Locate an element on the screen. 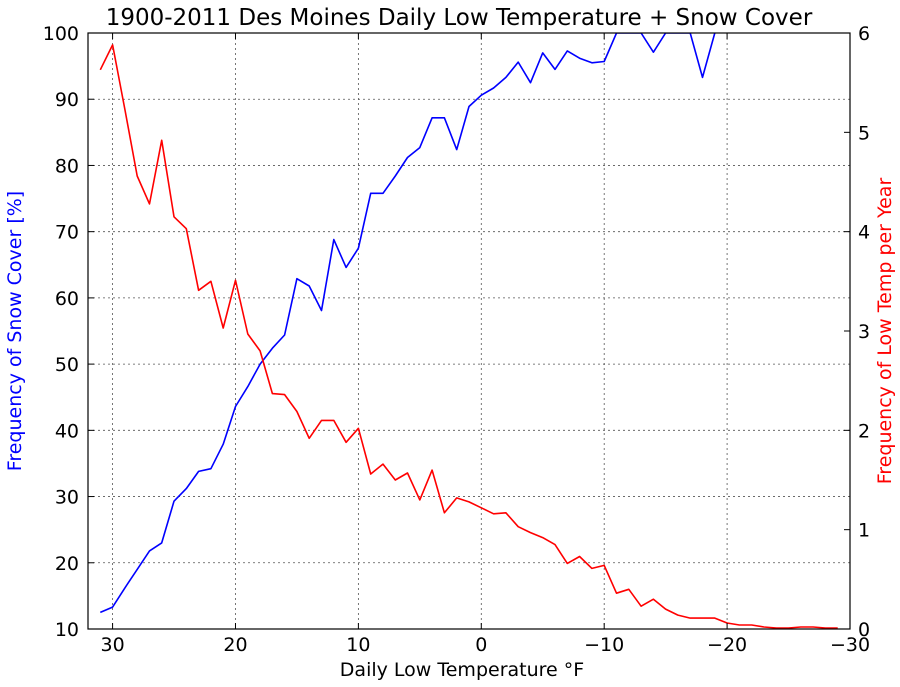  x-tick-label: −20 is located at coordinates (727, 645).